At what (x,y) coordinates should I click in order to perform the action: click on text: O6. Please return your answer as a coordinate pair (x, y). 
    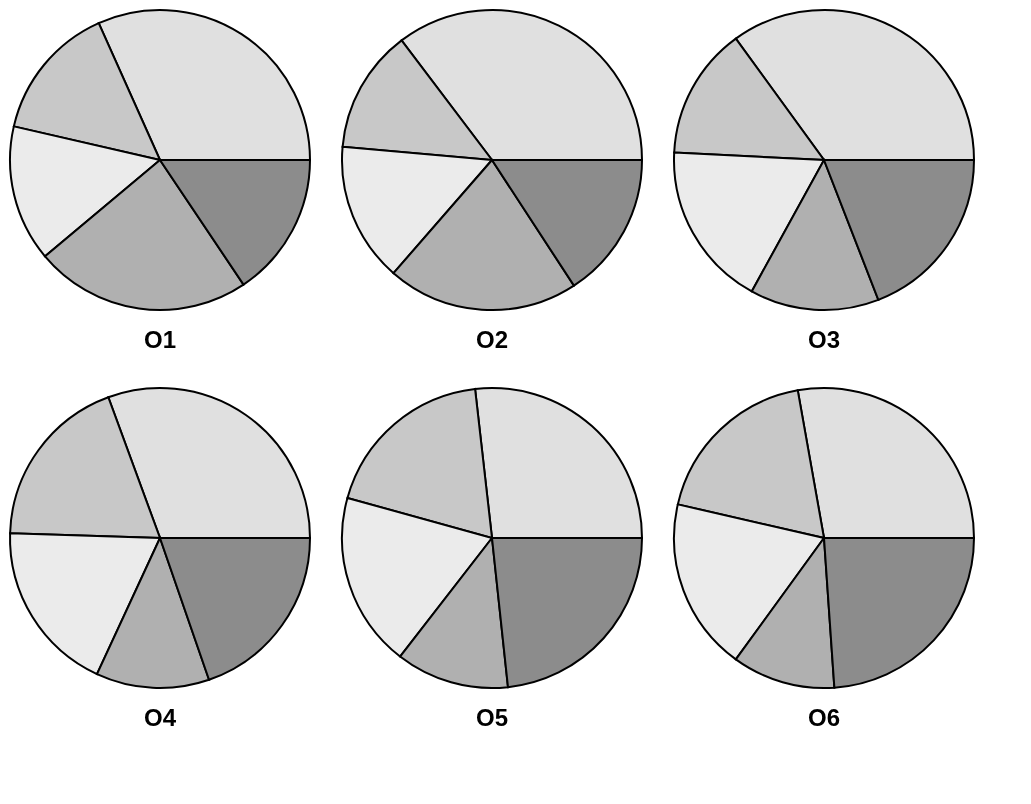
    Looking at the image, I should click on (824, 717).